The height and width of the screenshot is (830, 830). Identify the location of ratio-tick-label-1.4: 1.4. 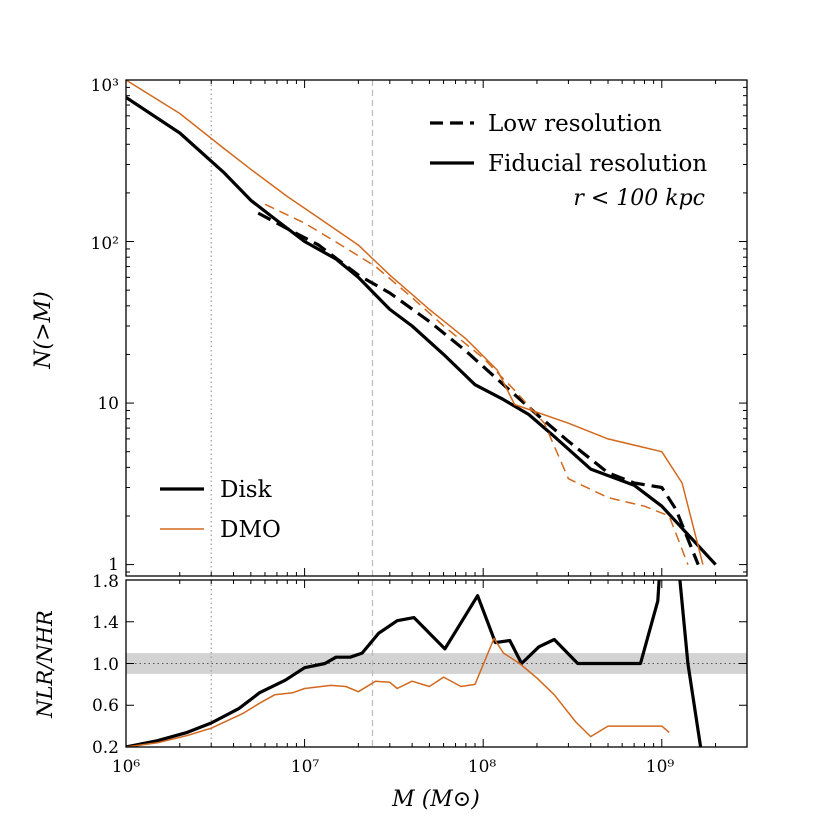
(105, 623).